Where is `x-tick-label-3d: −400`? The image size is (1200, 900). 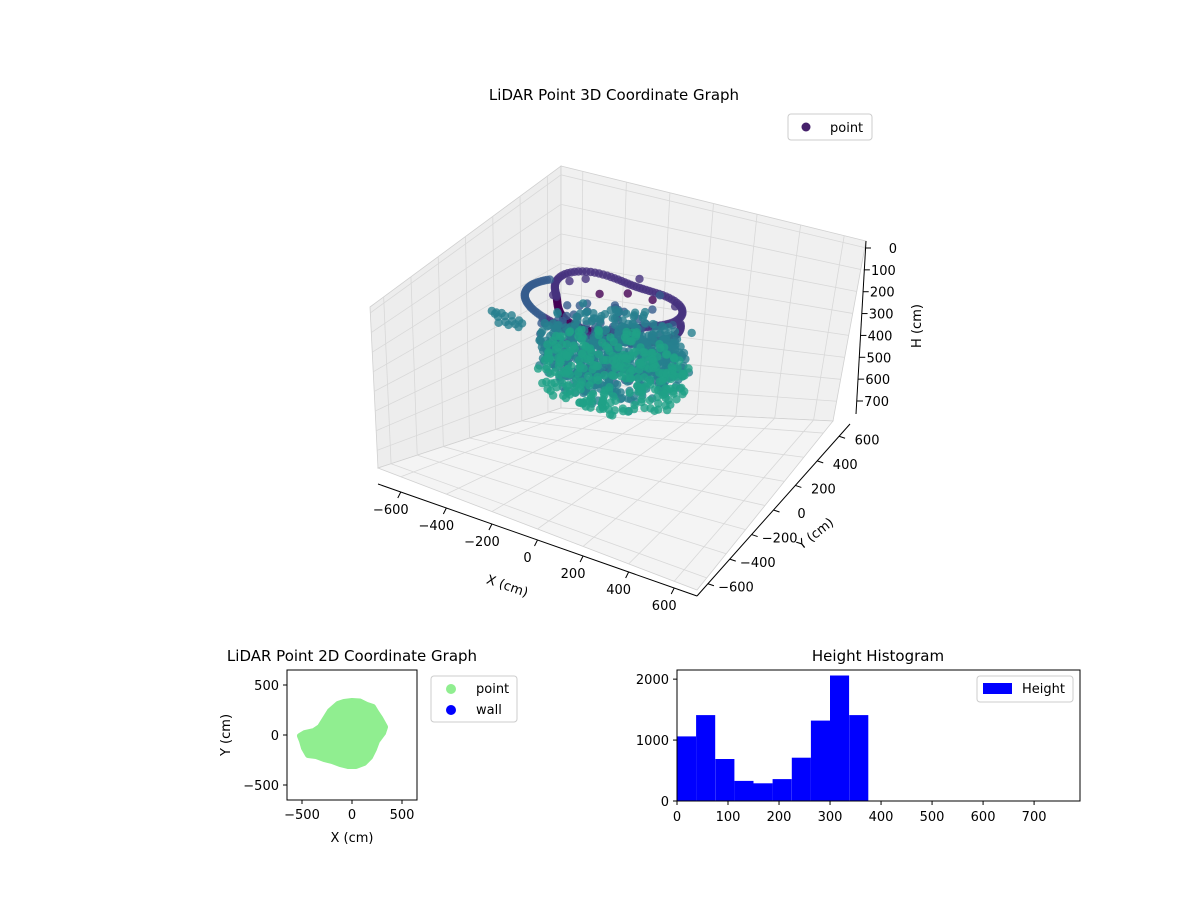
x-tick-label-3d: −400 is located at coordinates (436, 526).